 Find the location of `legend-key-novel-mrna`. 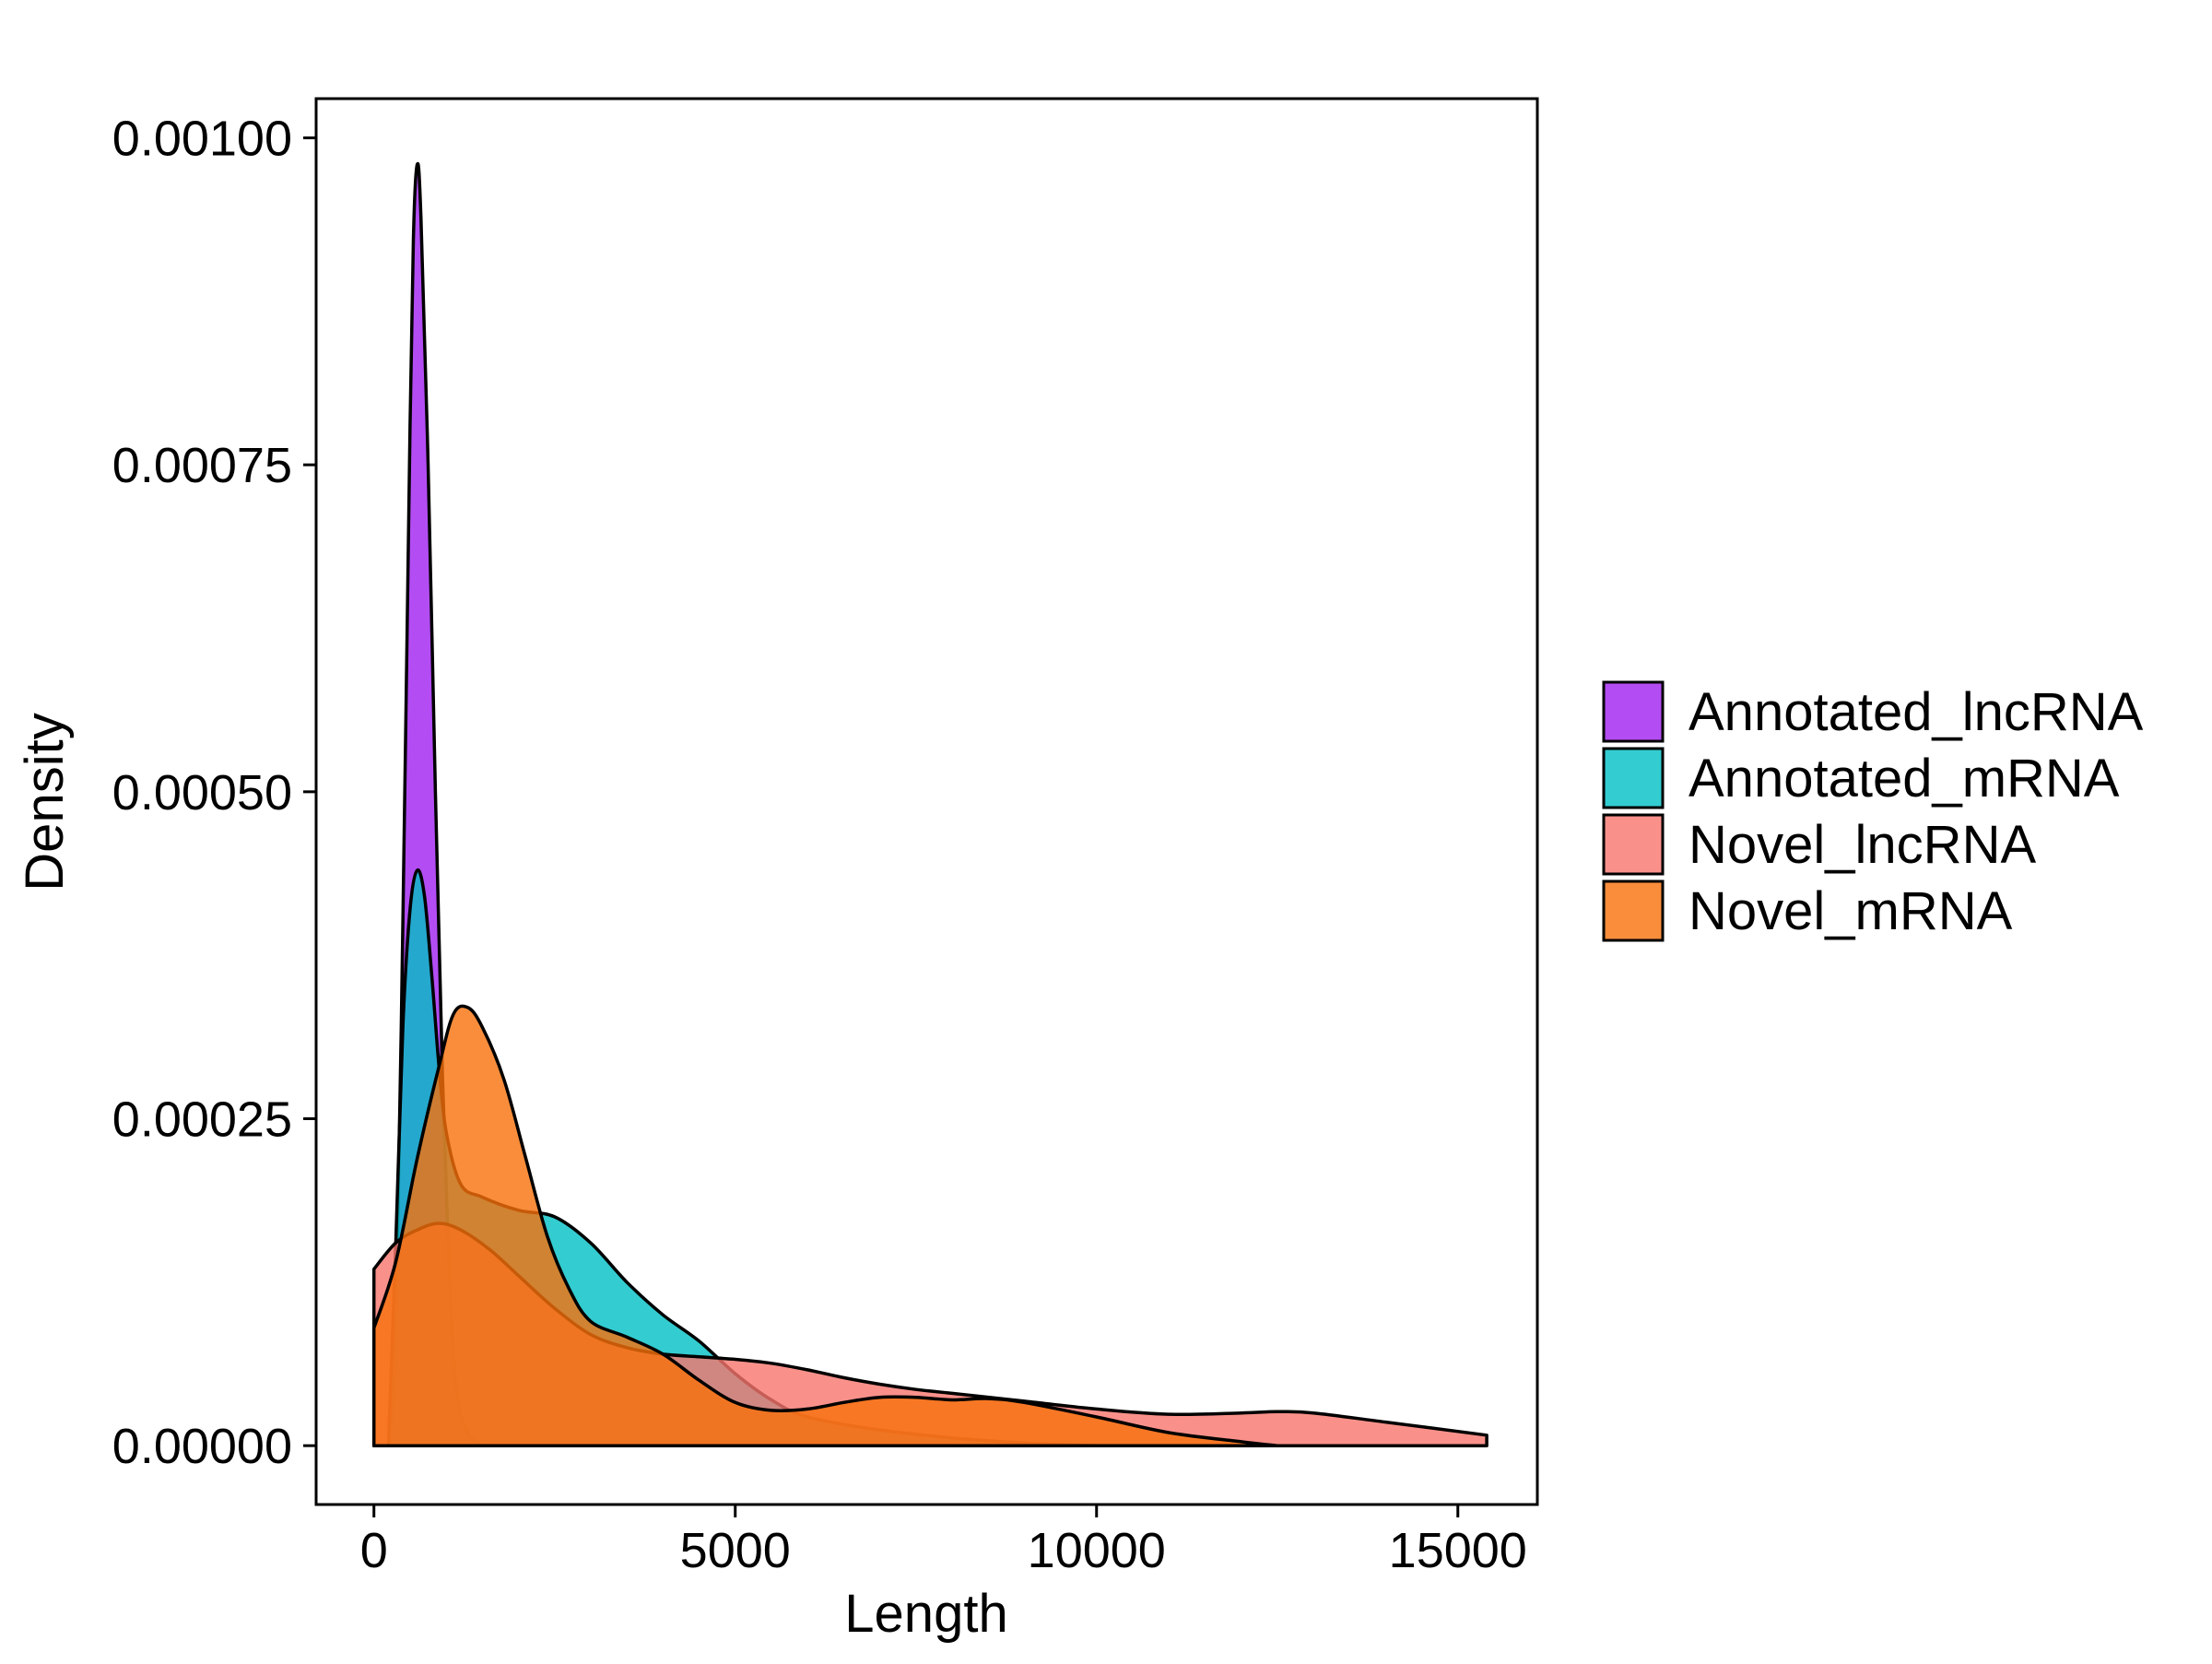

legend-key-novel-mrna is located at coordinates (1633, 910).